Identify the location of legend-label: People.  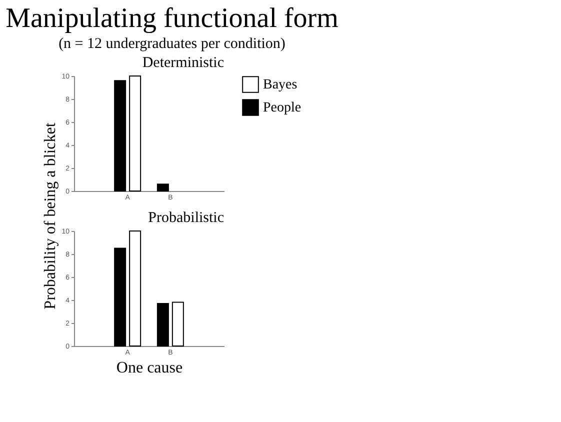
(282, 108).